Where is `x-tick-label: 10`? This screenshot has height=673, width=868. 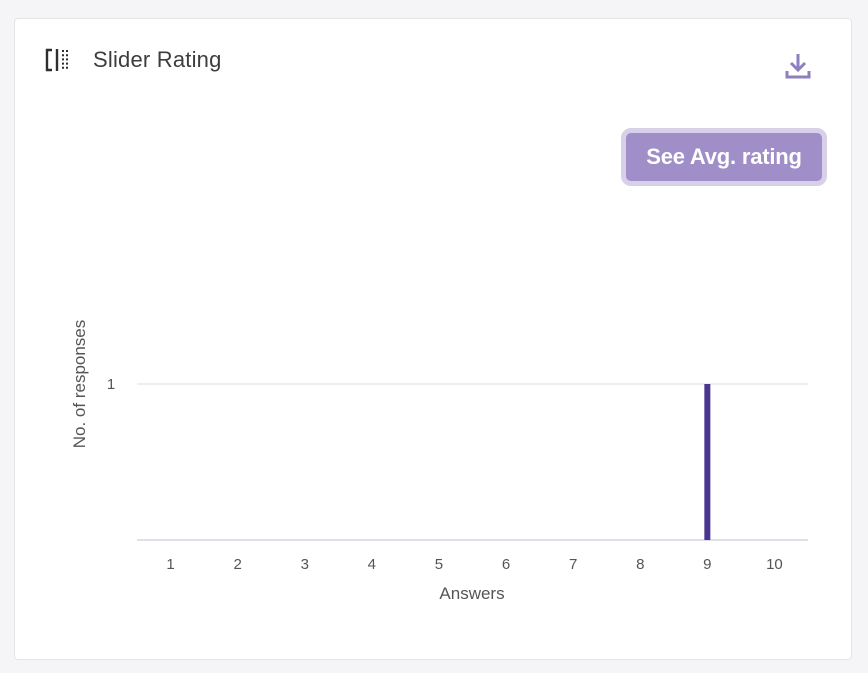 x-tick-label: 10 is located at coordinates (774, 564).